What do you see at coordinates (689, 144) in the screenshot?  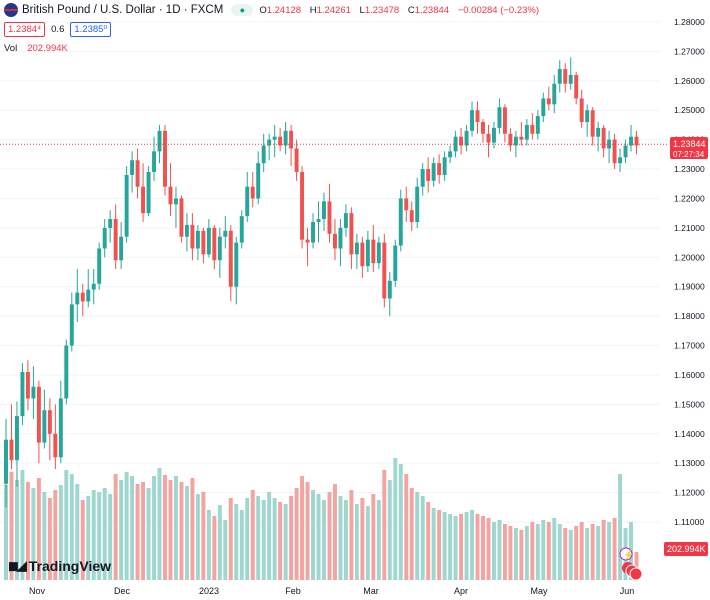 I see `last-price-value: 1.23844` at bounding box center [689, 144].